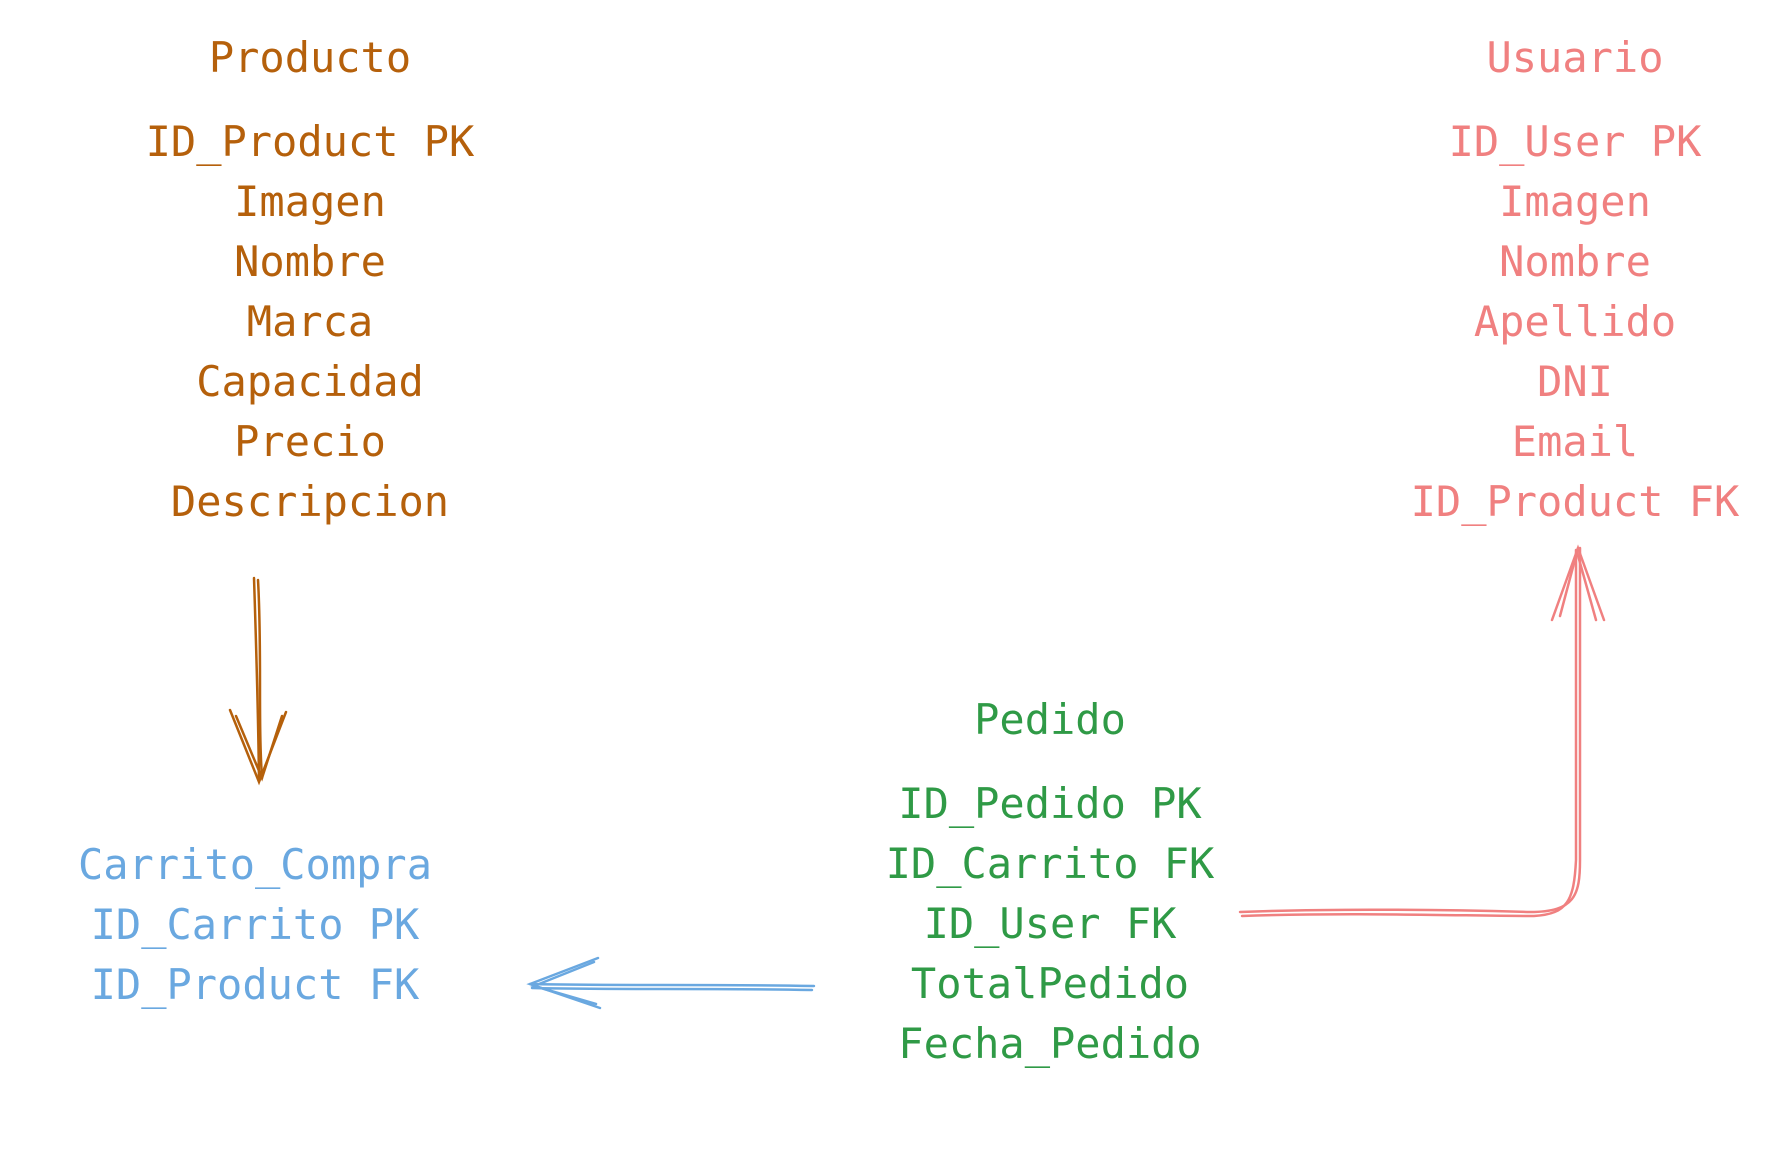 Image resolution: width=1773 pixels, height=1165 pixels. Describe the element at coordinates (310, 321) in the screenshot. I see `entity-field: Marca` at that location.